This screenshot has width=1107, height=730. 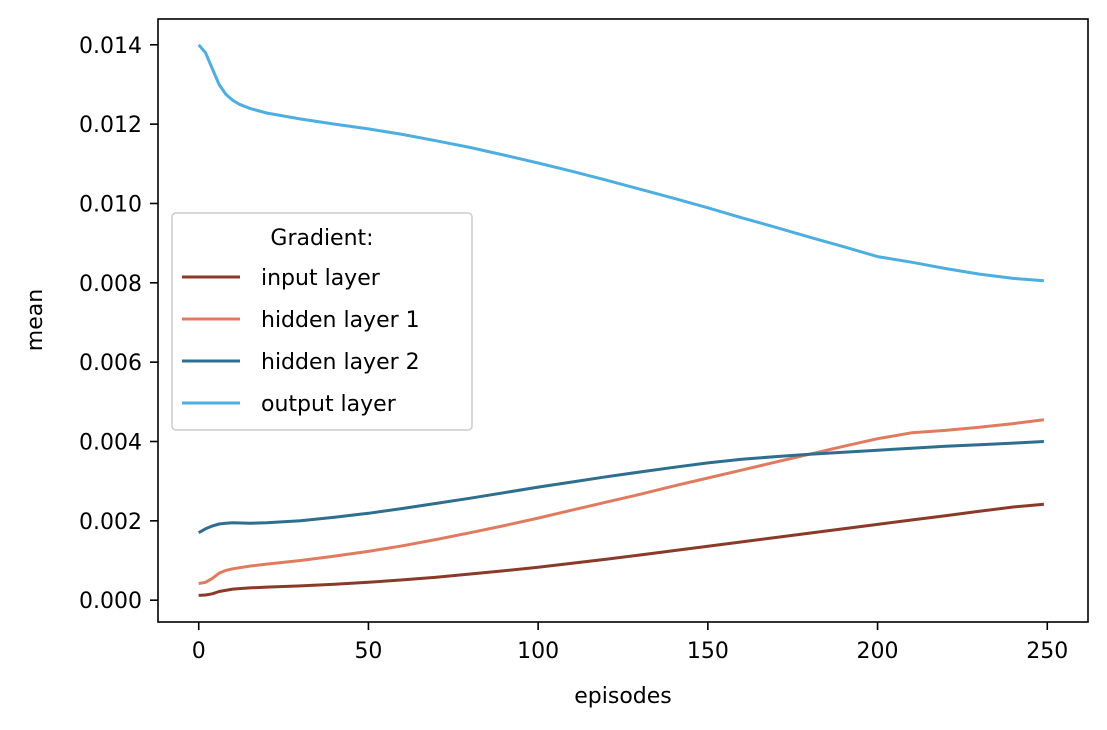 What do you see at coordinates (340, 320) in the screenshot?
I see `legend-label-2: hidden layer 1` at bounding box center [340, 320].